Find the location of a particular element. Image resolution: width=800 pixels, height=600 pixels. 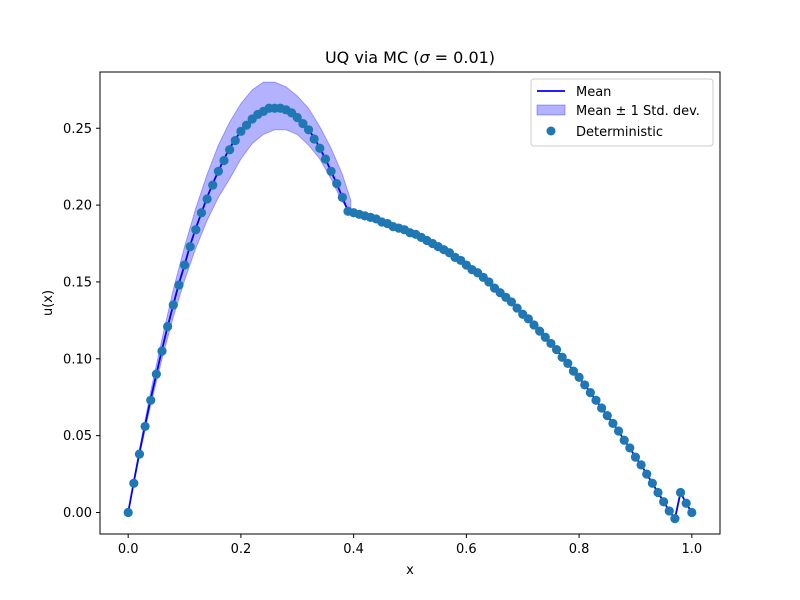

legend-box is located at coordinates (622, 112).